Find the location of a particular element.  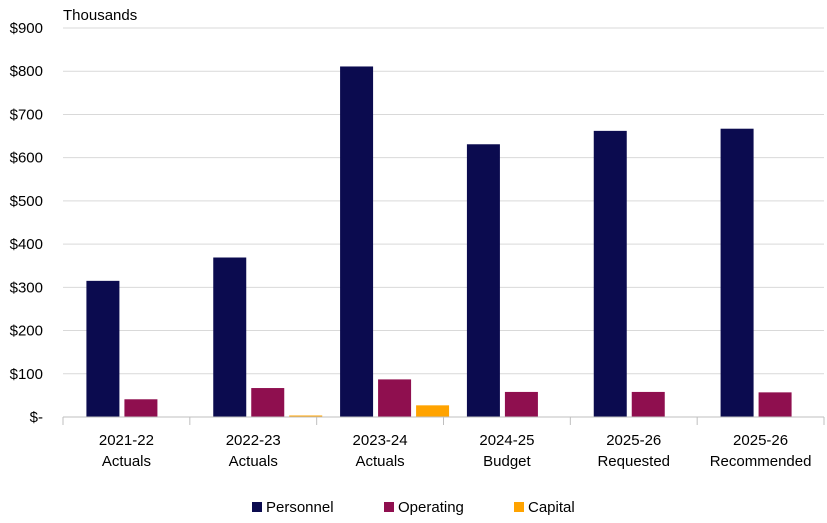

y-tick-label: $400 is located at coordinates (26, 244).